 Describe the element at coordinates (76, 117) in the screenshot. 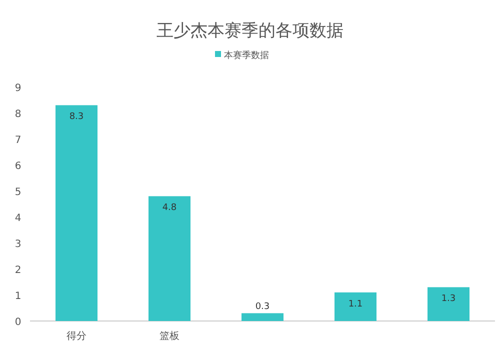

I see `data-label: 8.3` at that location.